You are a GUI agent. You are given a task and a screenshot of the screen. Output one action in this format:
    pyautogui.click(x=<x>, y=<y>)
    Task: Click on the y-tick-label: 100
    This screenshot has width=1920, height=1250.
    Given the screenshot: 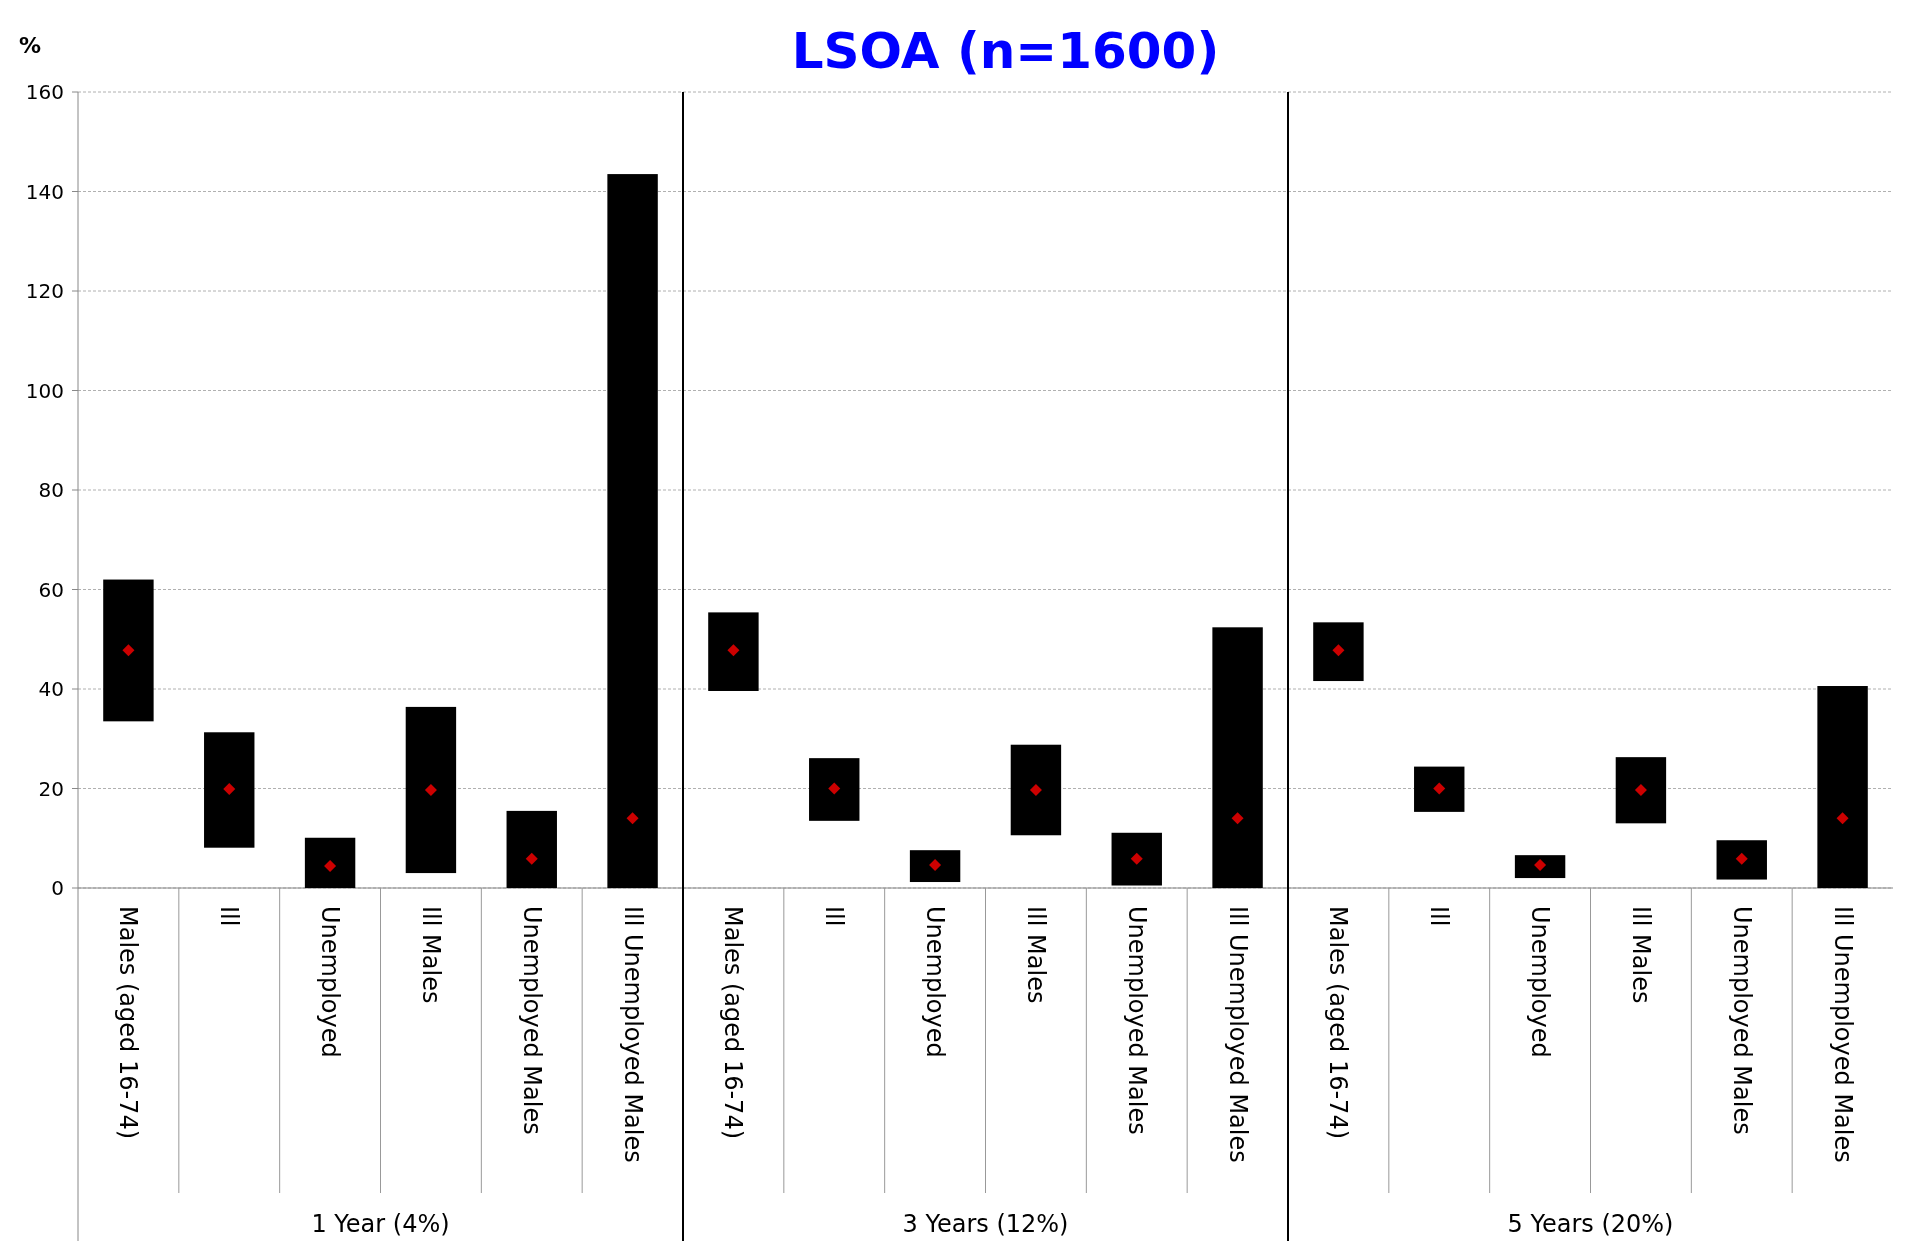 What is the action you would take?
    pyautogui.click(x=44, y=390)
    